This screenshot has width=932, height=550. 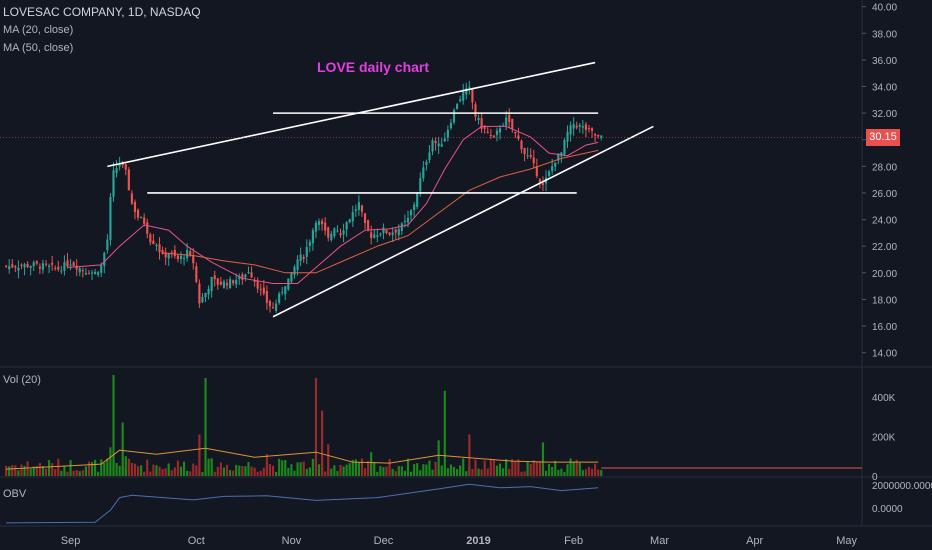 I want to click on time-tick-label: Dec, so click(x=384, y=541).